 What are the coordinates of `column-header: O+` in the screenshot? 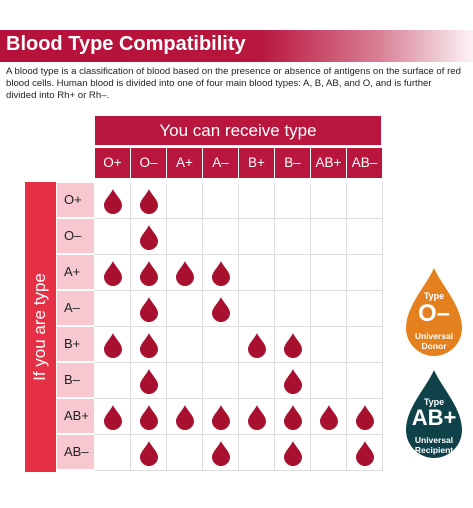 It's located at (112, 163).